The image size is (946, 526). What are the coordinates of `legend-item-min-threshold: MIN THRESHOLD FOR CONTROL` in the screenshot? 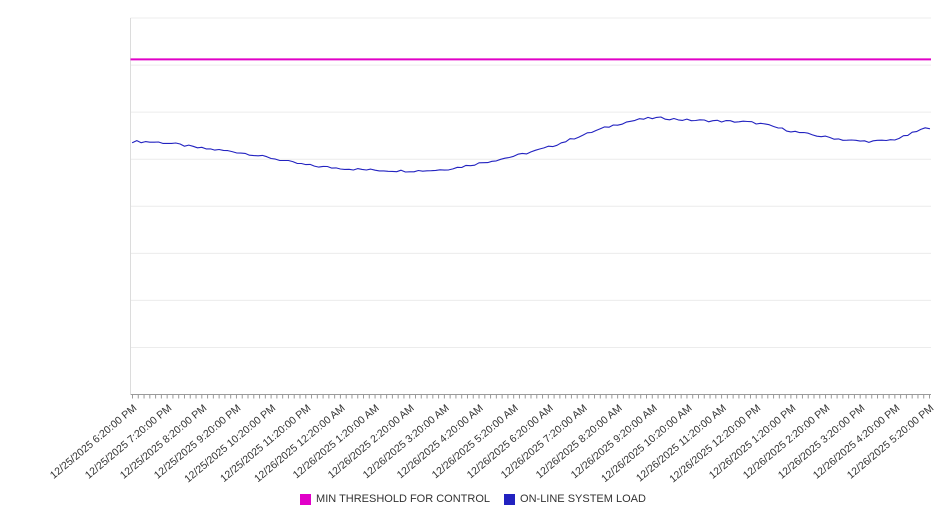 It's located at (395, 499).